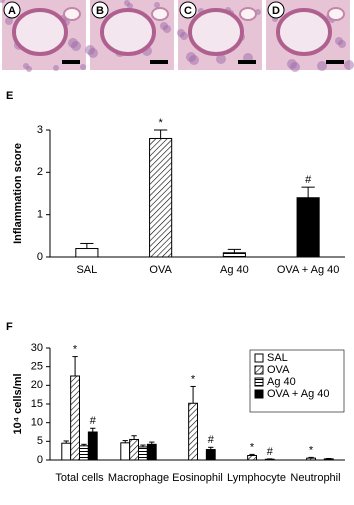 This screenshot has width=354, height=505. I want to click on y-tick-label: 3, so click(40, 130).